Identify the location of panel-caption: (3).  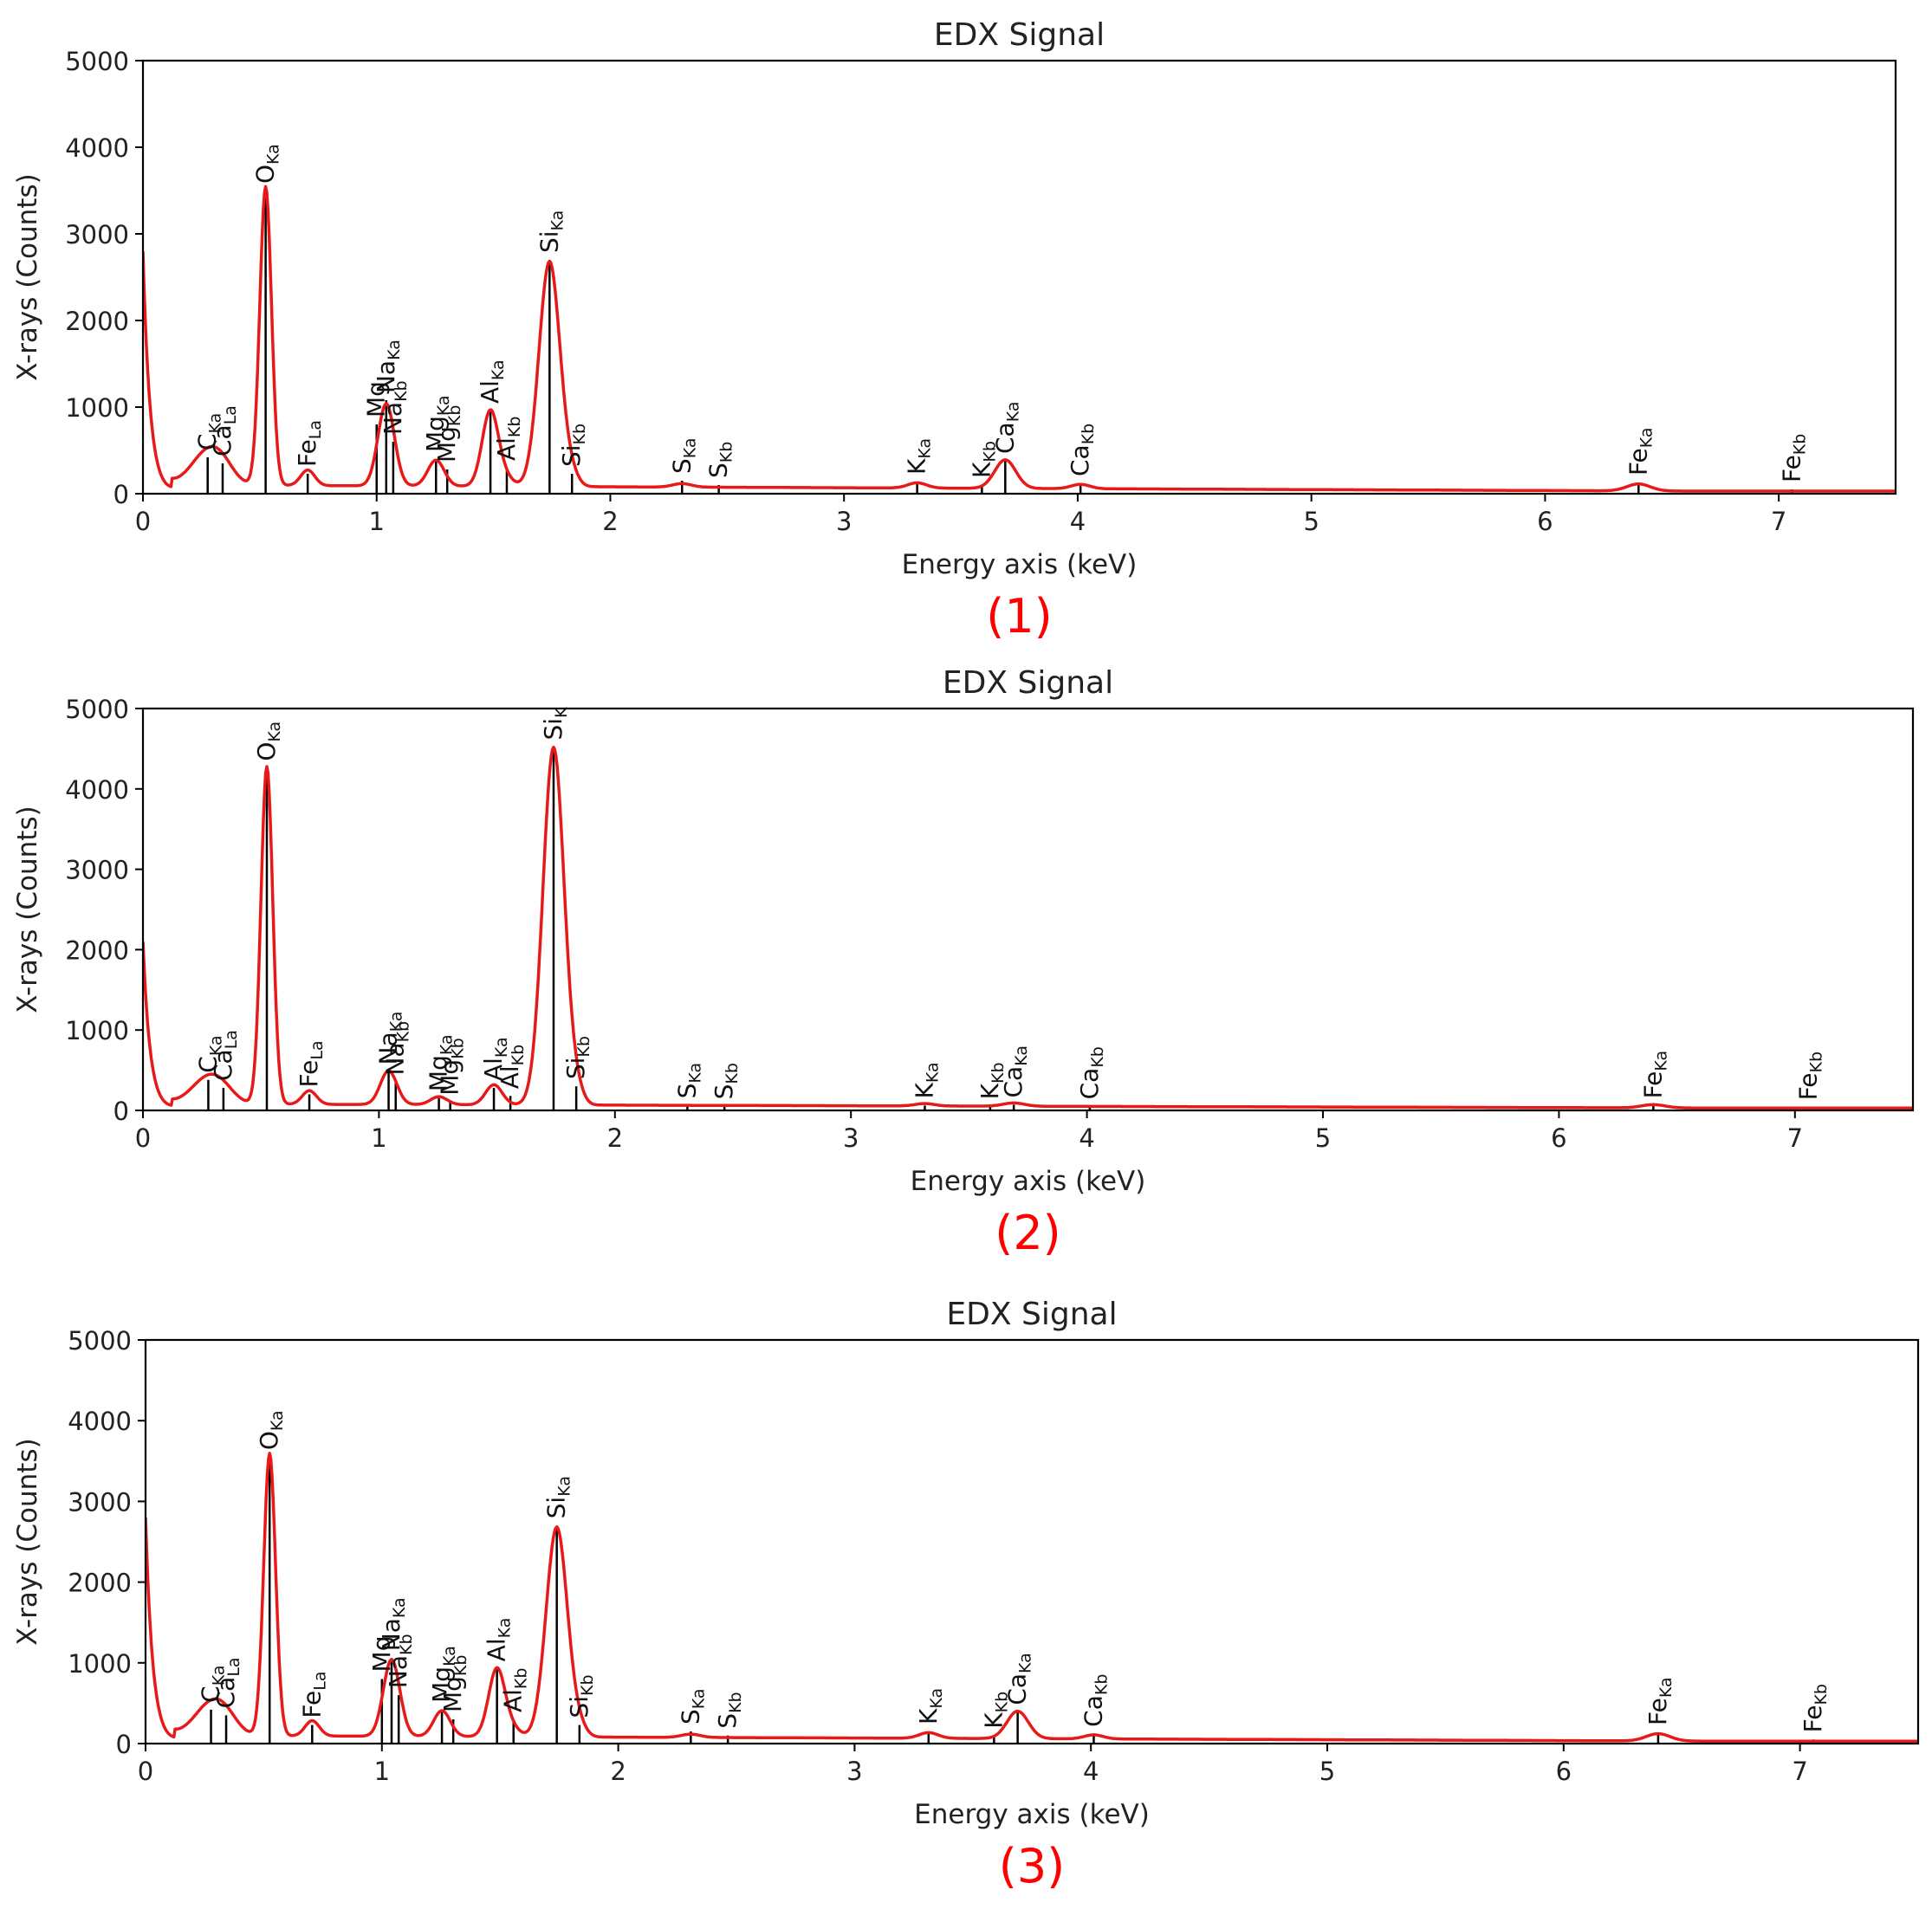
(1033, 1866).